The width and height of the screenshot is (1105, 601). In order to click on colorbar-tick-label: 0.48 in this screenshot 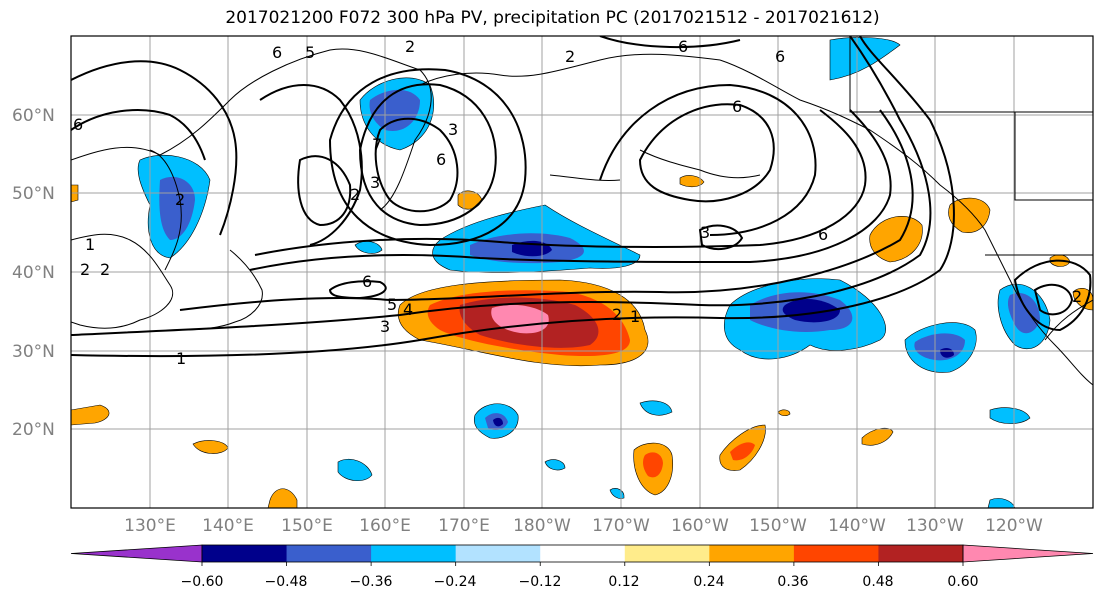, I will do `click(877, 582)`.